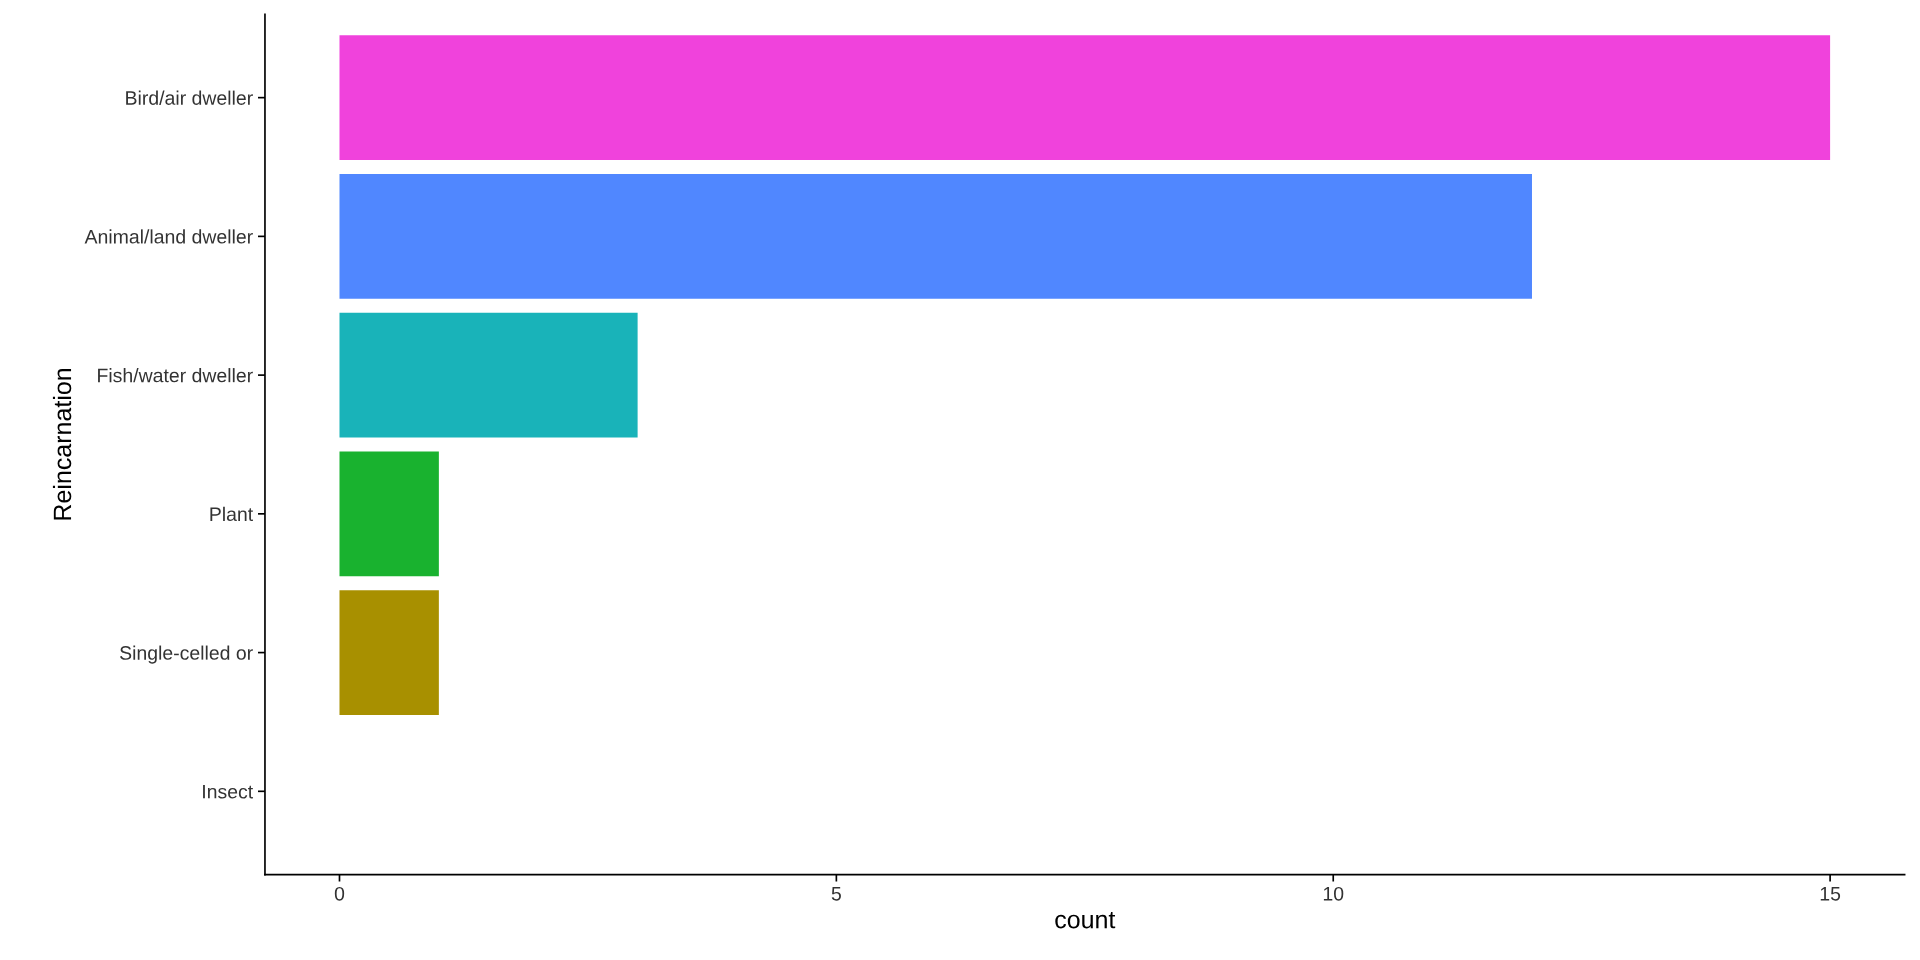  I want to click on y-tick-label: Insect, so click(228, 791).